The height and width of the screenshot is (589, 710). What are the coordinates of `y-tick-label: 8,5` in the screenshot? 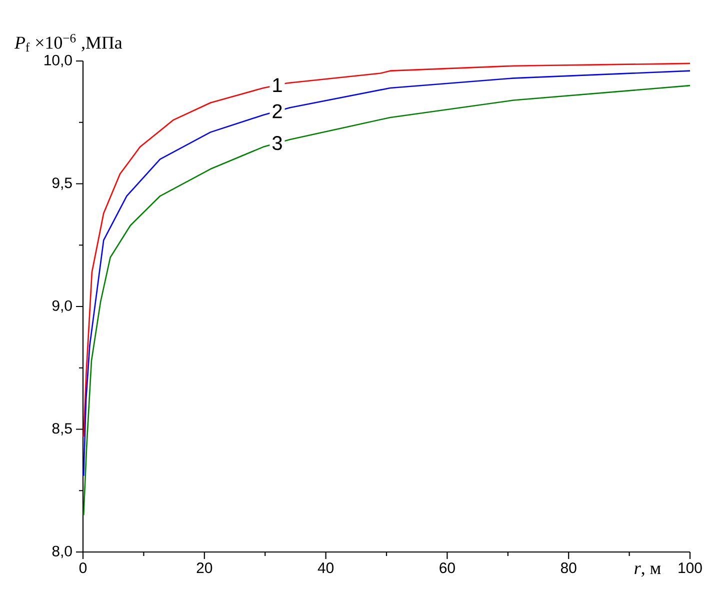 It's located at (62, 429).